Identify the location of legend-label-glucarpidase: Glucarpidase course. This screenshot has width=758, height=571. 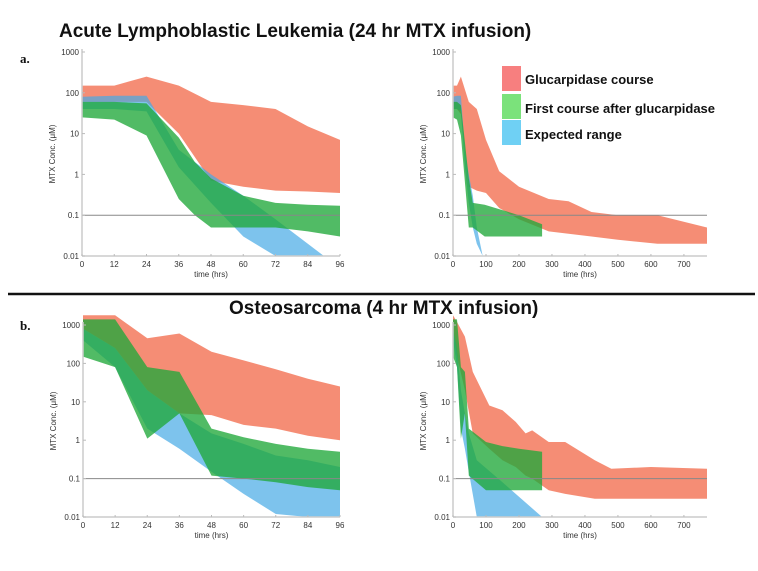
(589, 79).